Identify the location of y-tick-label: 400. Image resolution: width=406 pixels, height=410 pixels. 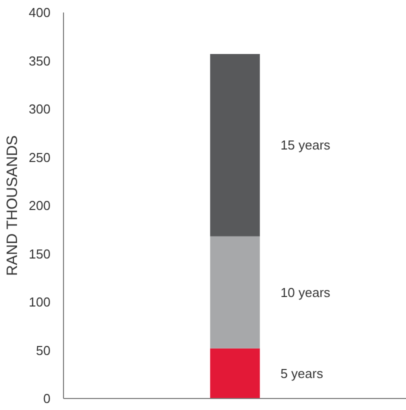
(39, 12).